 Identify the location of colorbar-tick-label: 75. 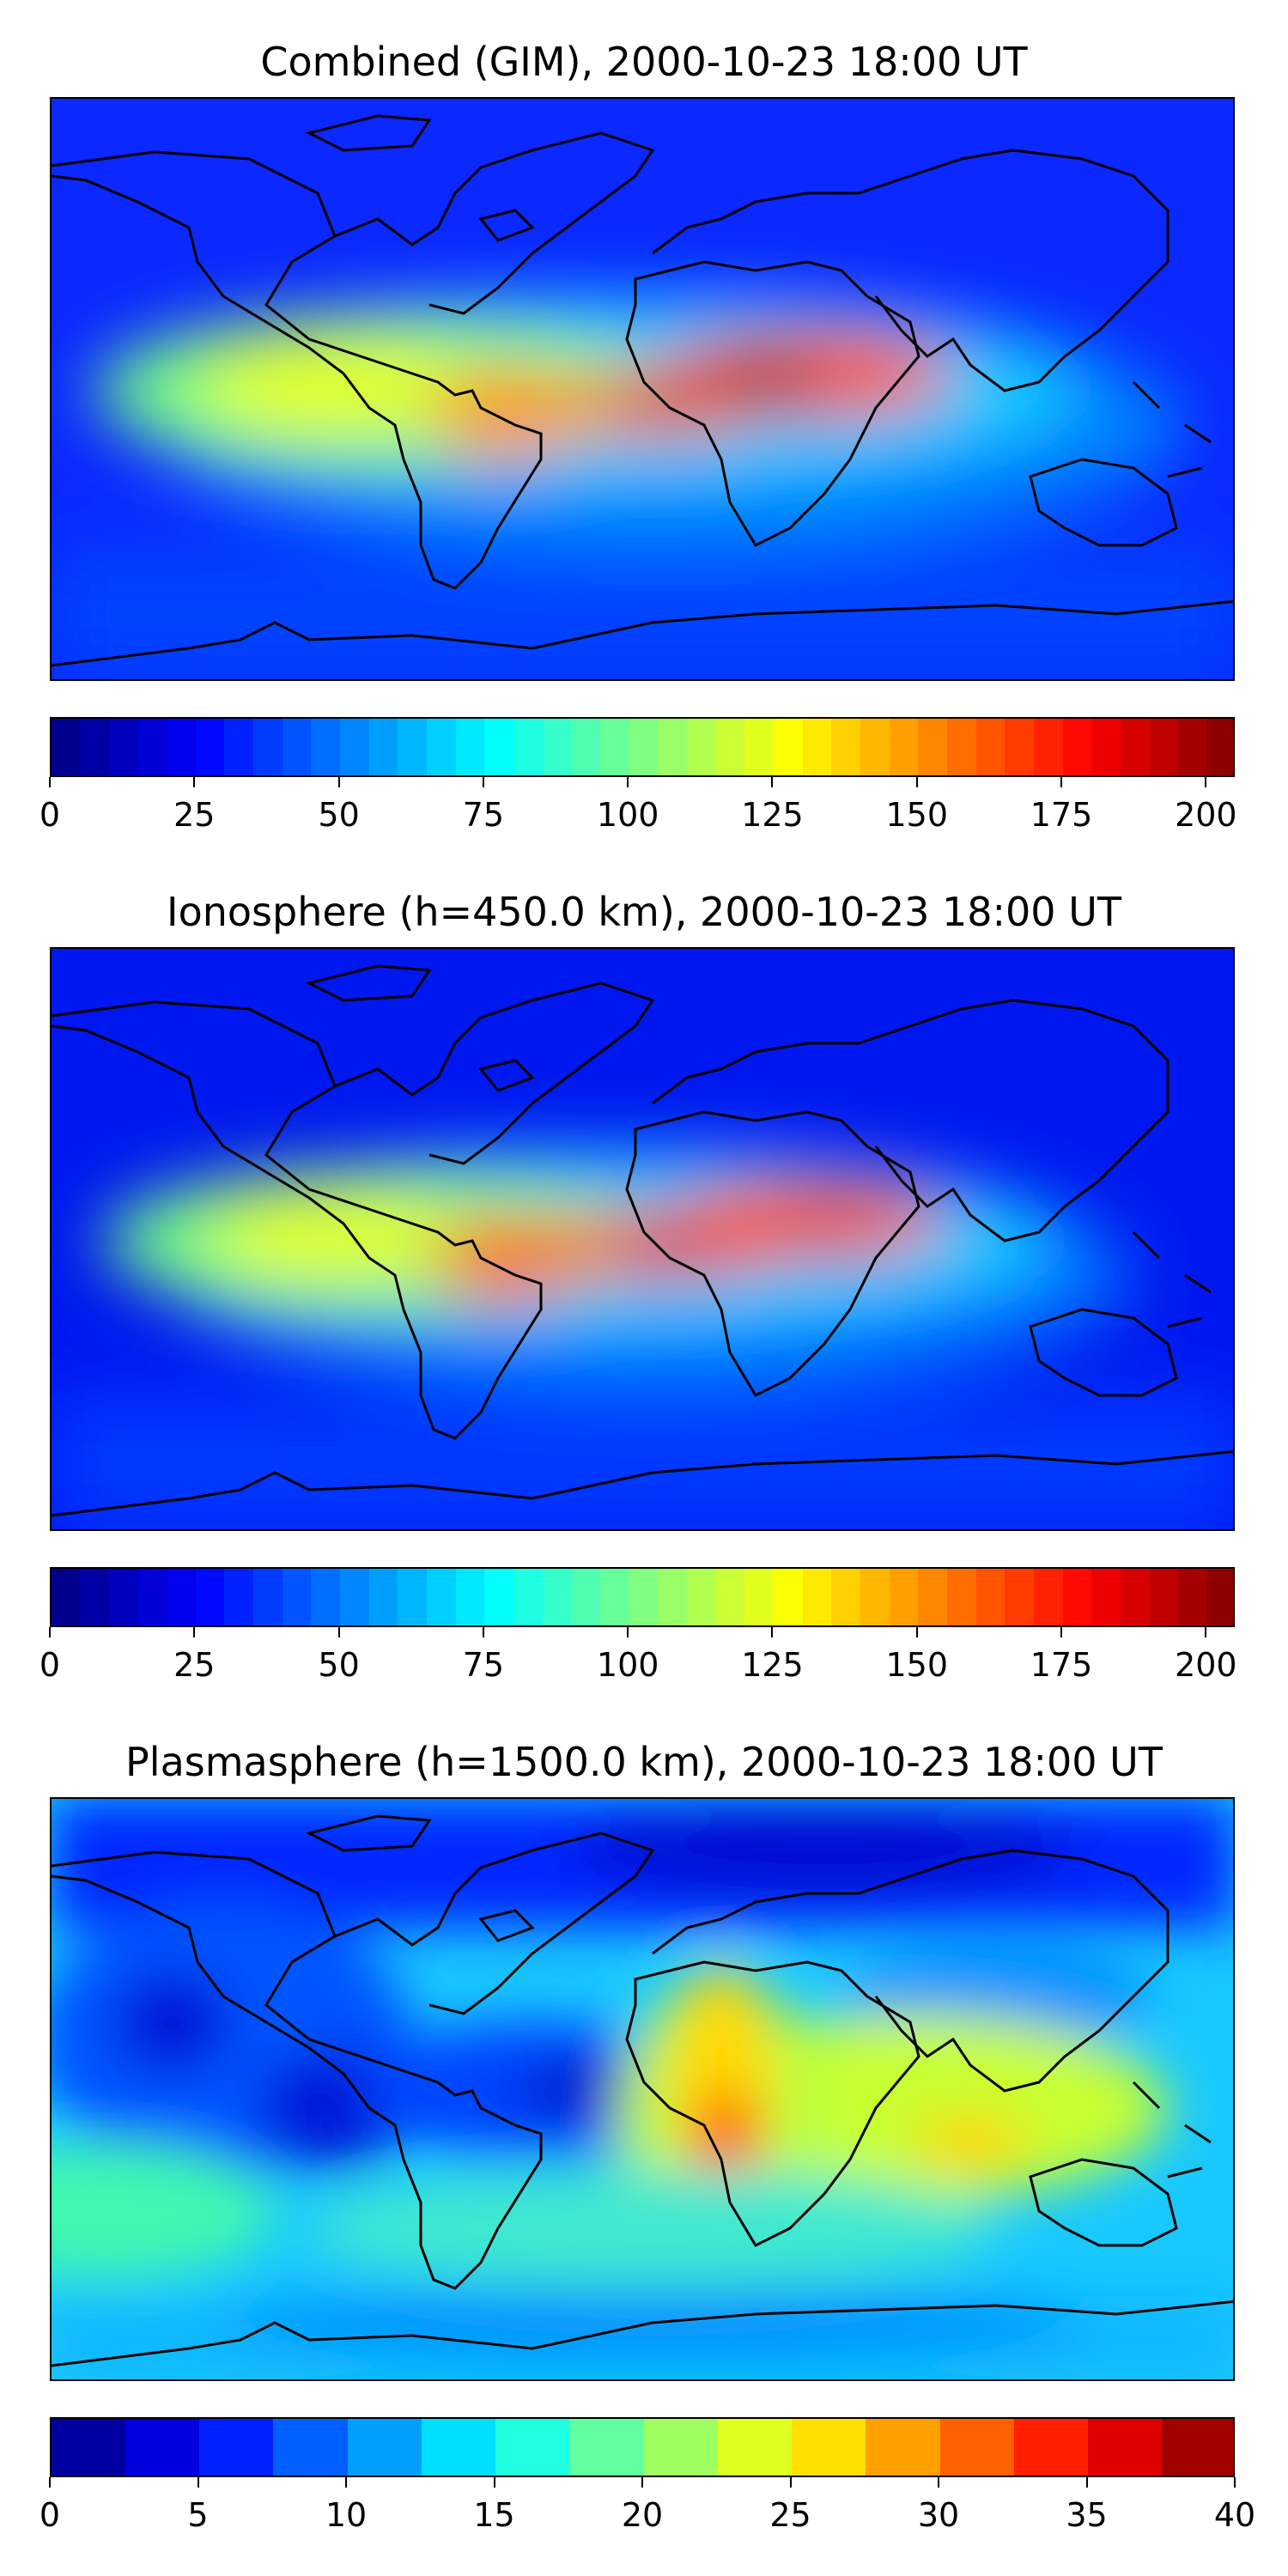
(483, 815).